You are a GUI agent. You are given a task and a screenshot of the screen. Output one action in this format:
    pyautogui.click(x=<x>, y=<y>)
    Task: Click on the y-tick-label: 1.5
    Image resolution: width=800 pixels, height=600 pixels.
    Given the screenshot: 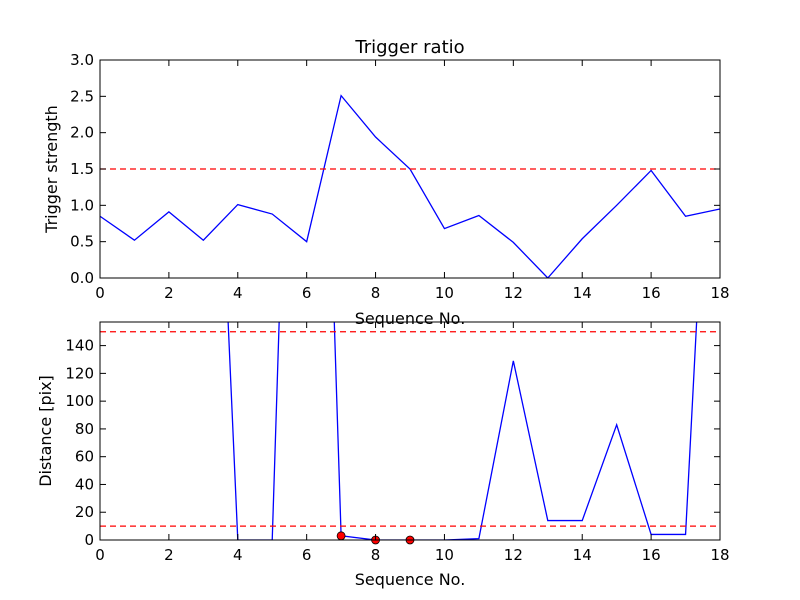 What is the action you would take?
    pyautogui.click(x=82, y=169)
    